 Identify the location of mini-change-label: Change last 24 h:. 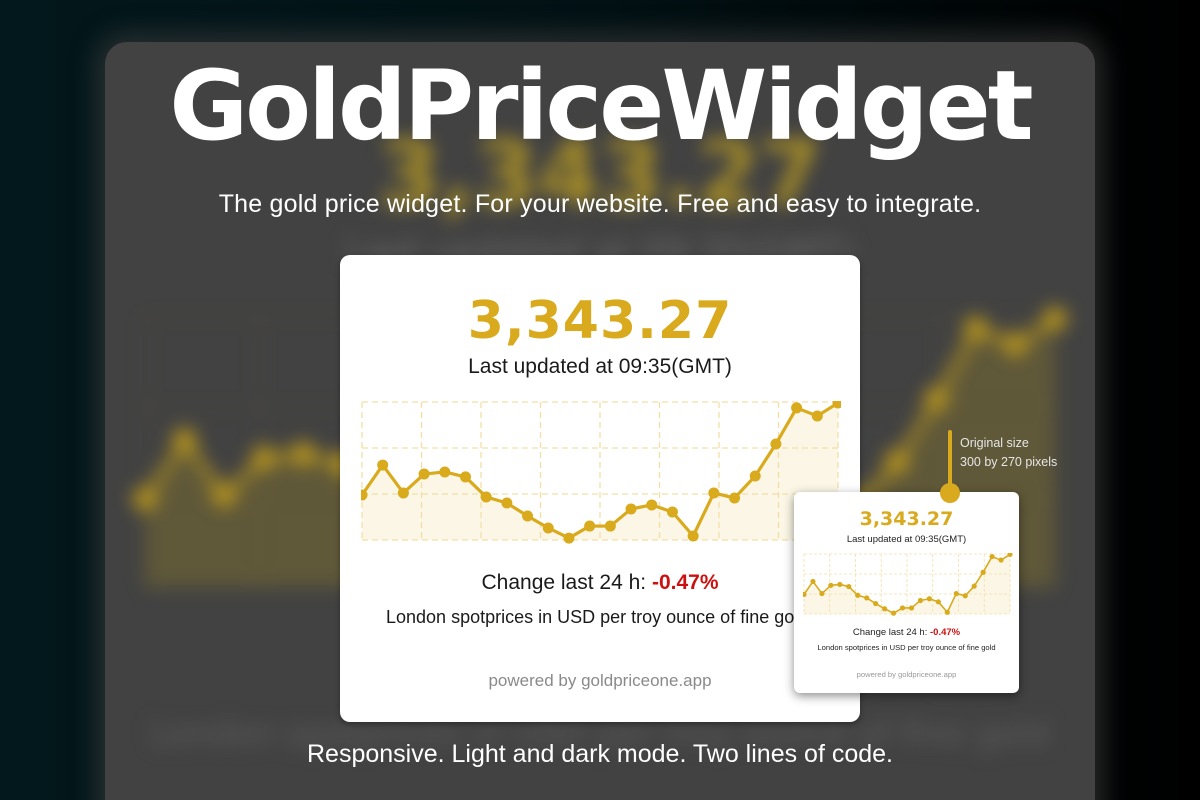
(890, 632).